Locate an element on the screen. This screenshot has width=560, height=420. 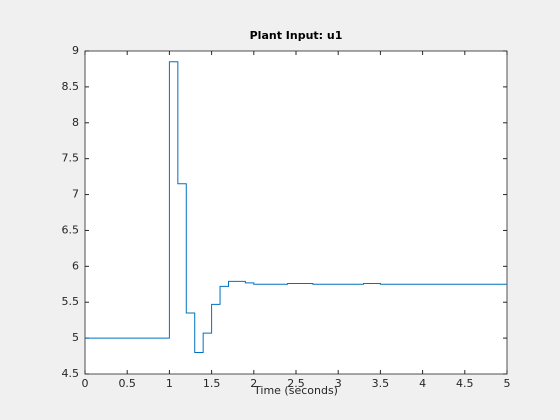
y-tick-label: 7.5 is located at coordinates (71, 158).